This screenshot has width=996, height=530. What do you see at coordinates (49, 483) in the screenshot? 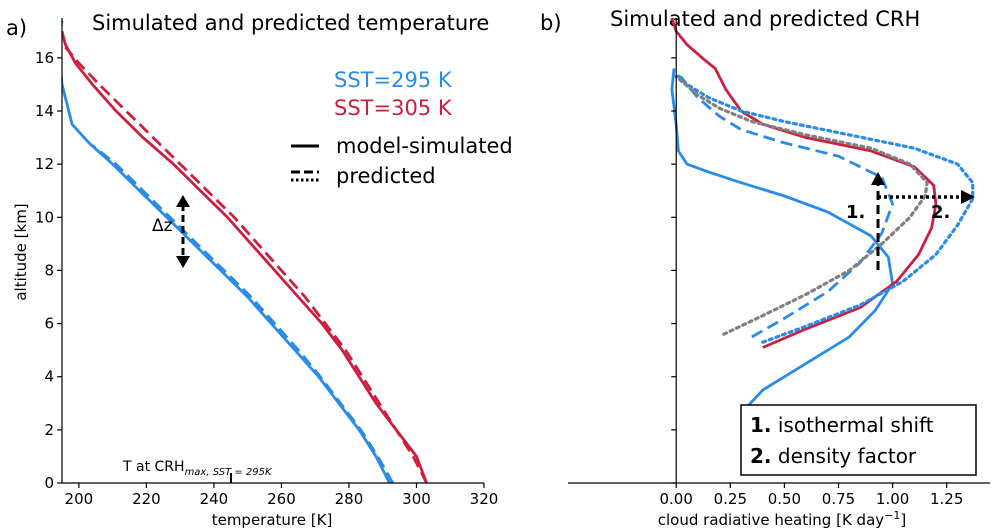
I see `panel-a-ytick-label: 0` at bounding box center [49, 483].